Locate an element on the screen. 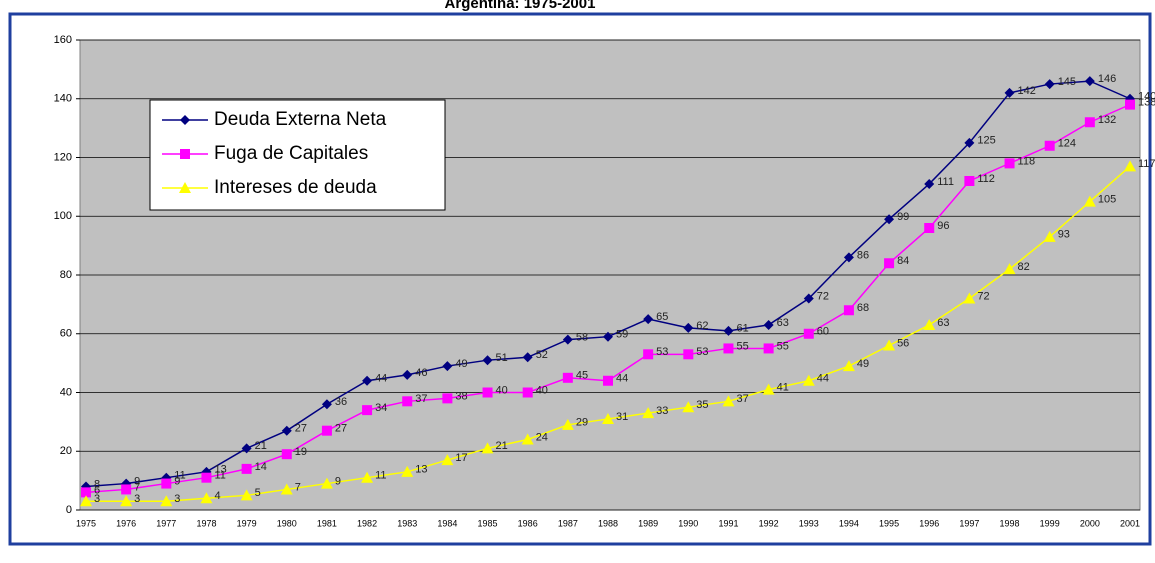 The image size is (1155, 563). data-label: 99 is located at coordinates (903, 217).